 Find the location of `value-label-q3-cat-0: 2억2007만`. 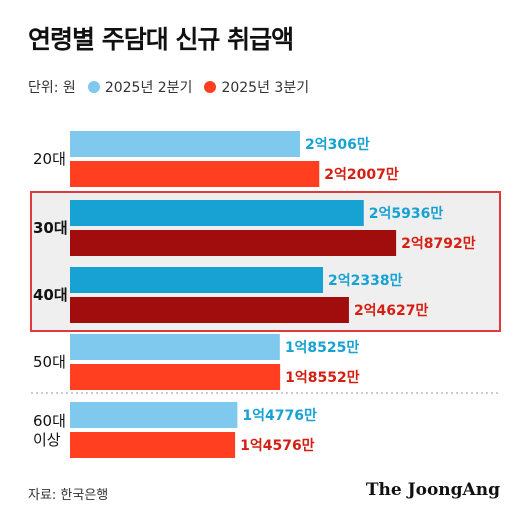

value-label-q3-cat-0: 2억2007만 is located at coordinates (361, 175).